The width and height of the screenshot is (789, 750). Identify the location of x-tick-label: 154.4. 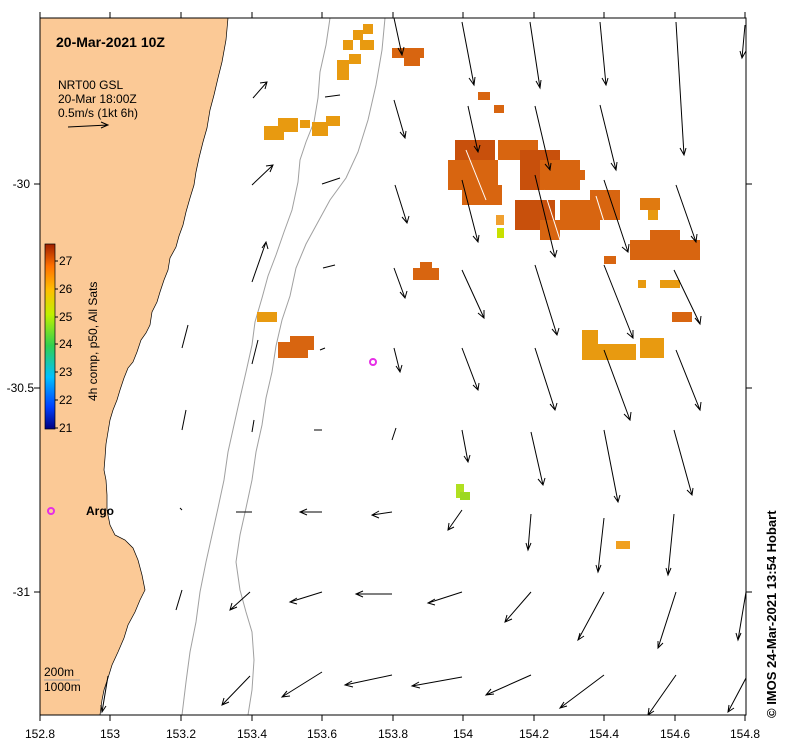
(604, 734).